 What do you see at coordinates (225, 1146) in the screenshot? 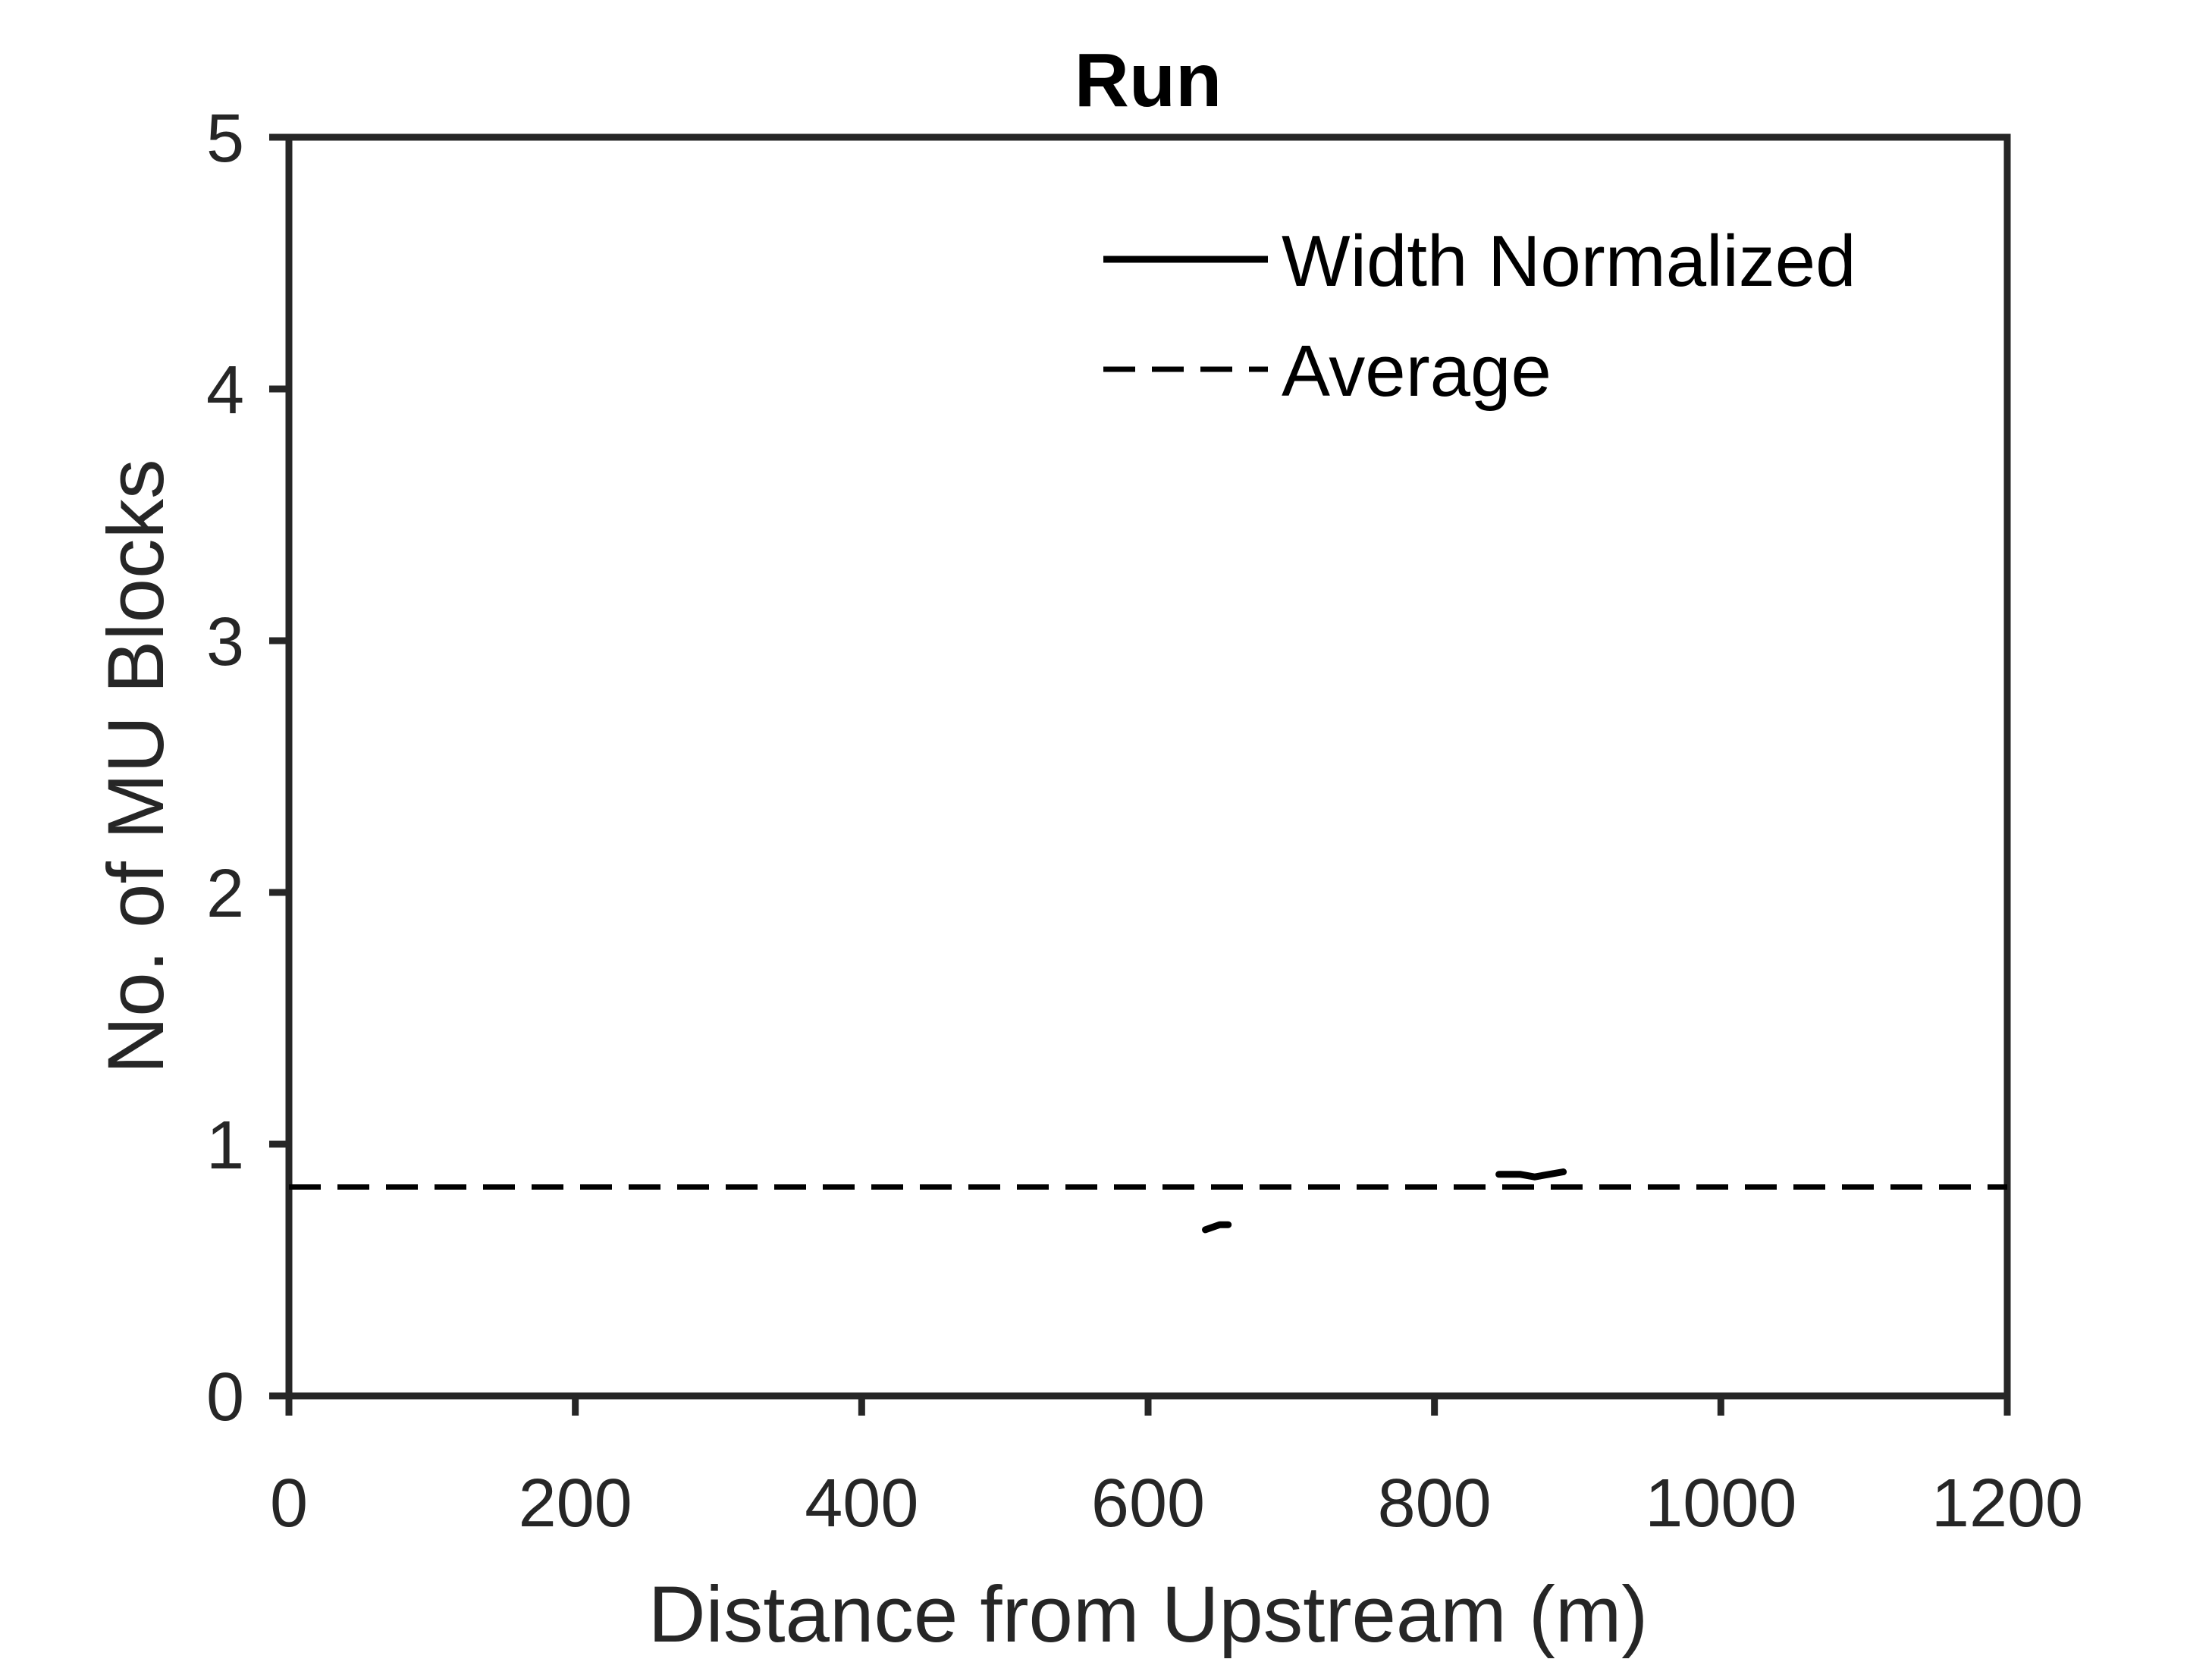
I see `y-tick-label: 1` at bounding box center [225, 1146].